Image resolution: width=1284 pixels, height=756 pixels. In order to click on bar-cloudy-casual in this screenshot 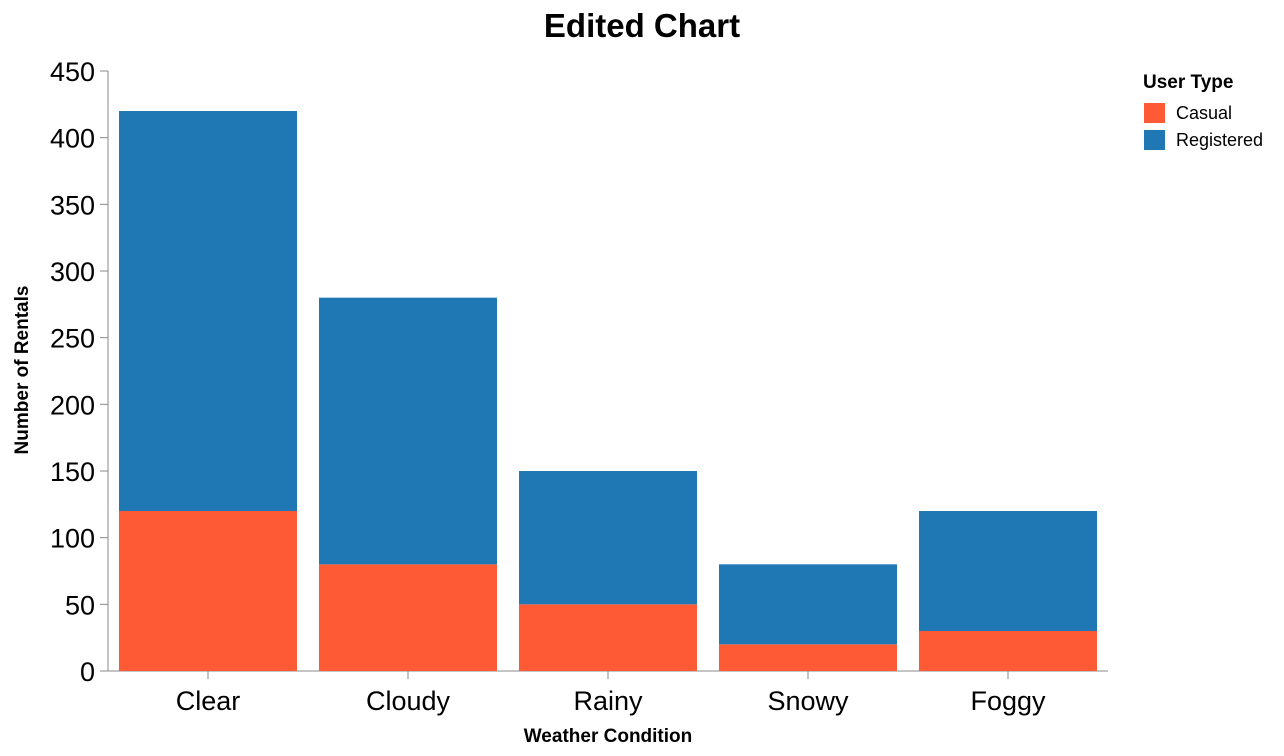, I will do `click(408, 617)`.